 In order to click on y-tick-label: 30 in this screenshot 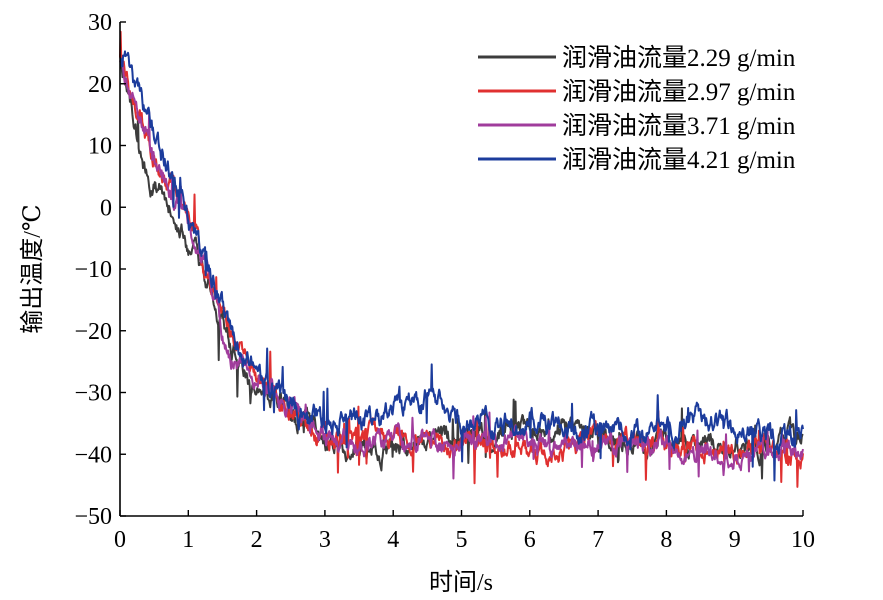, I will do `click(100, 23)`.